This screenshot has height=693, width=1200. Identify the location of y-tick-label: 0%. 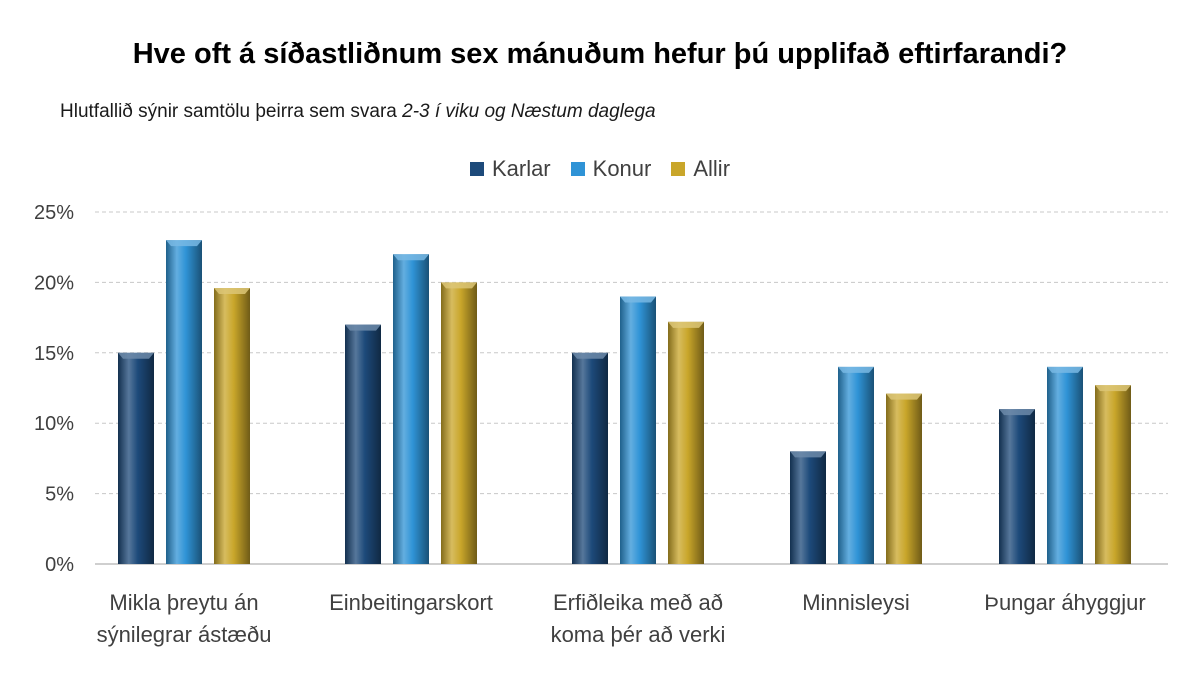
(59, 565).